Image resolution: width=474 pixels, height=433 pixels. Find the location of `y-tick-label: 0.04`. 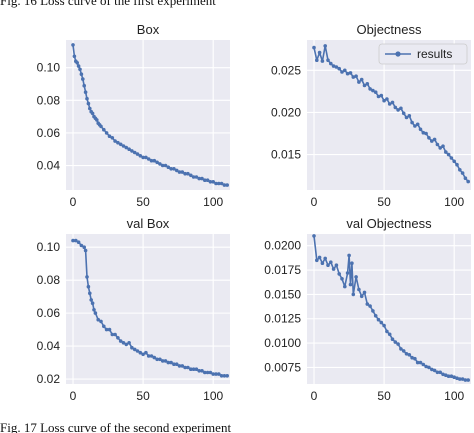

y-tick-label: 0.04 is located at coordinates (49, 346).